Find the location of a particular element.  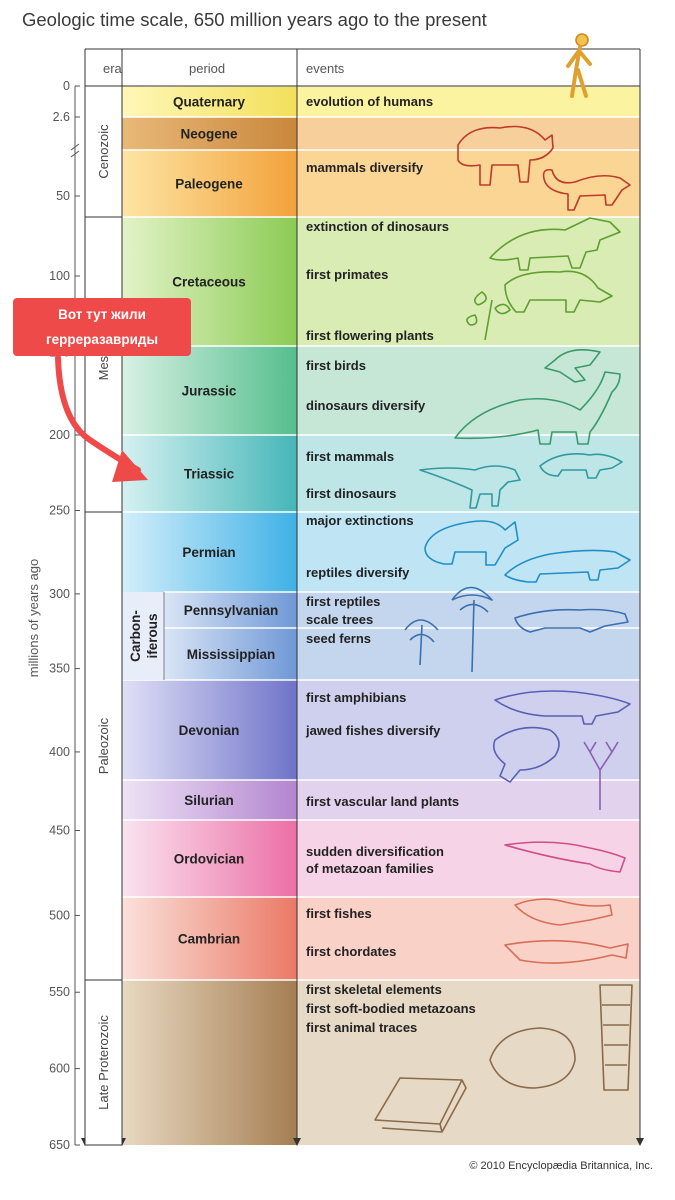

soft-bodied-fossil-icon is located at coordinates (532, 1058).